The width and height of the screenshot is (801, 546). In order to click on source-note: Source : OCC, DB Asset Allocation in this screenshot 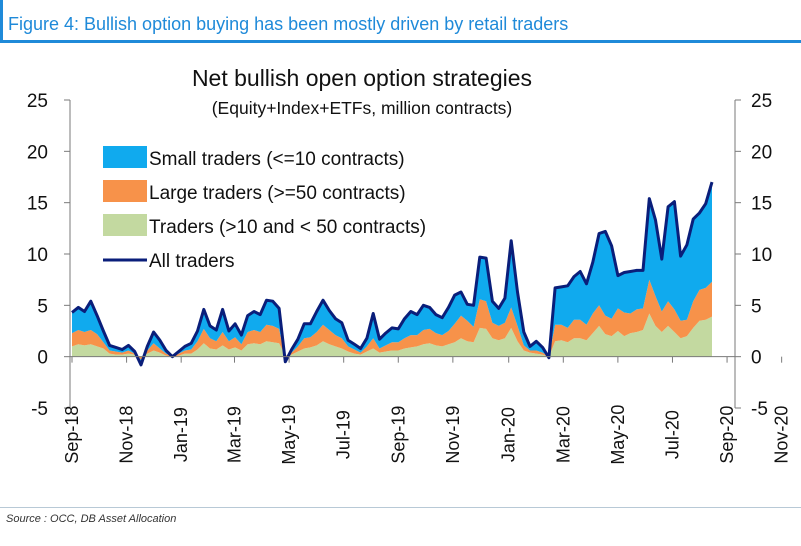, I will do `click(91, 519)`.